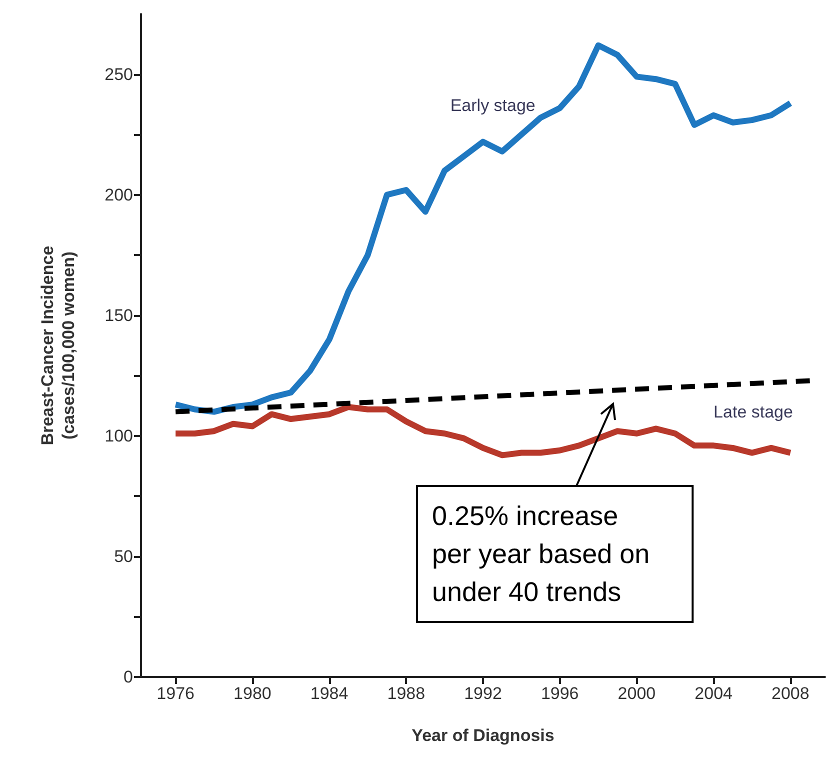 The height and width of the screenshot is (772, 839). I want to click on y-tick-label: 250, so click(118, 74).